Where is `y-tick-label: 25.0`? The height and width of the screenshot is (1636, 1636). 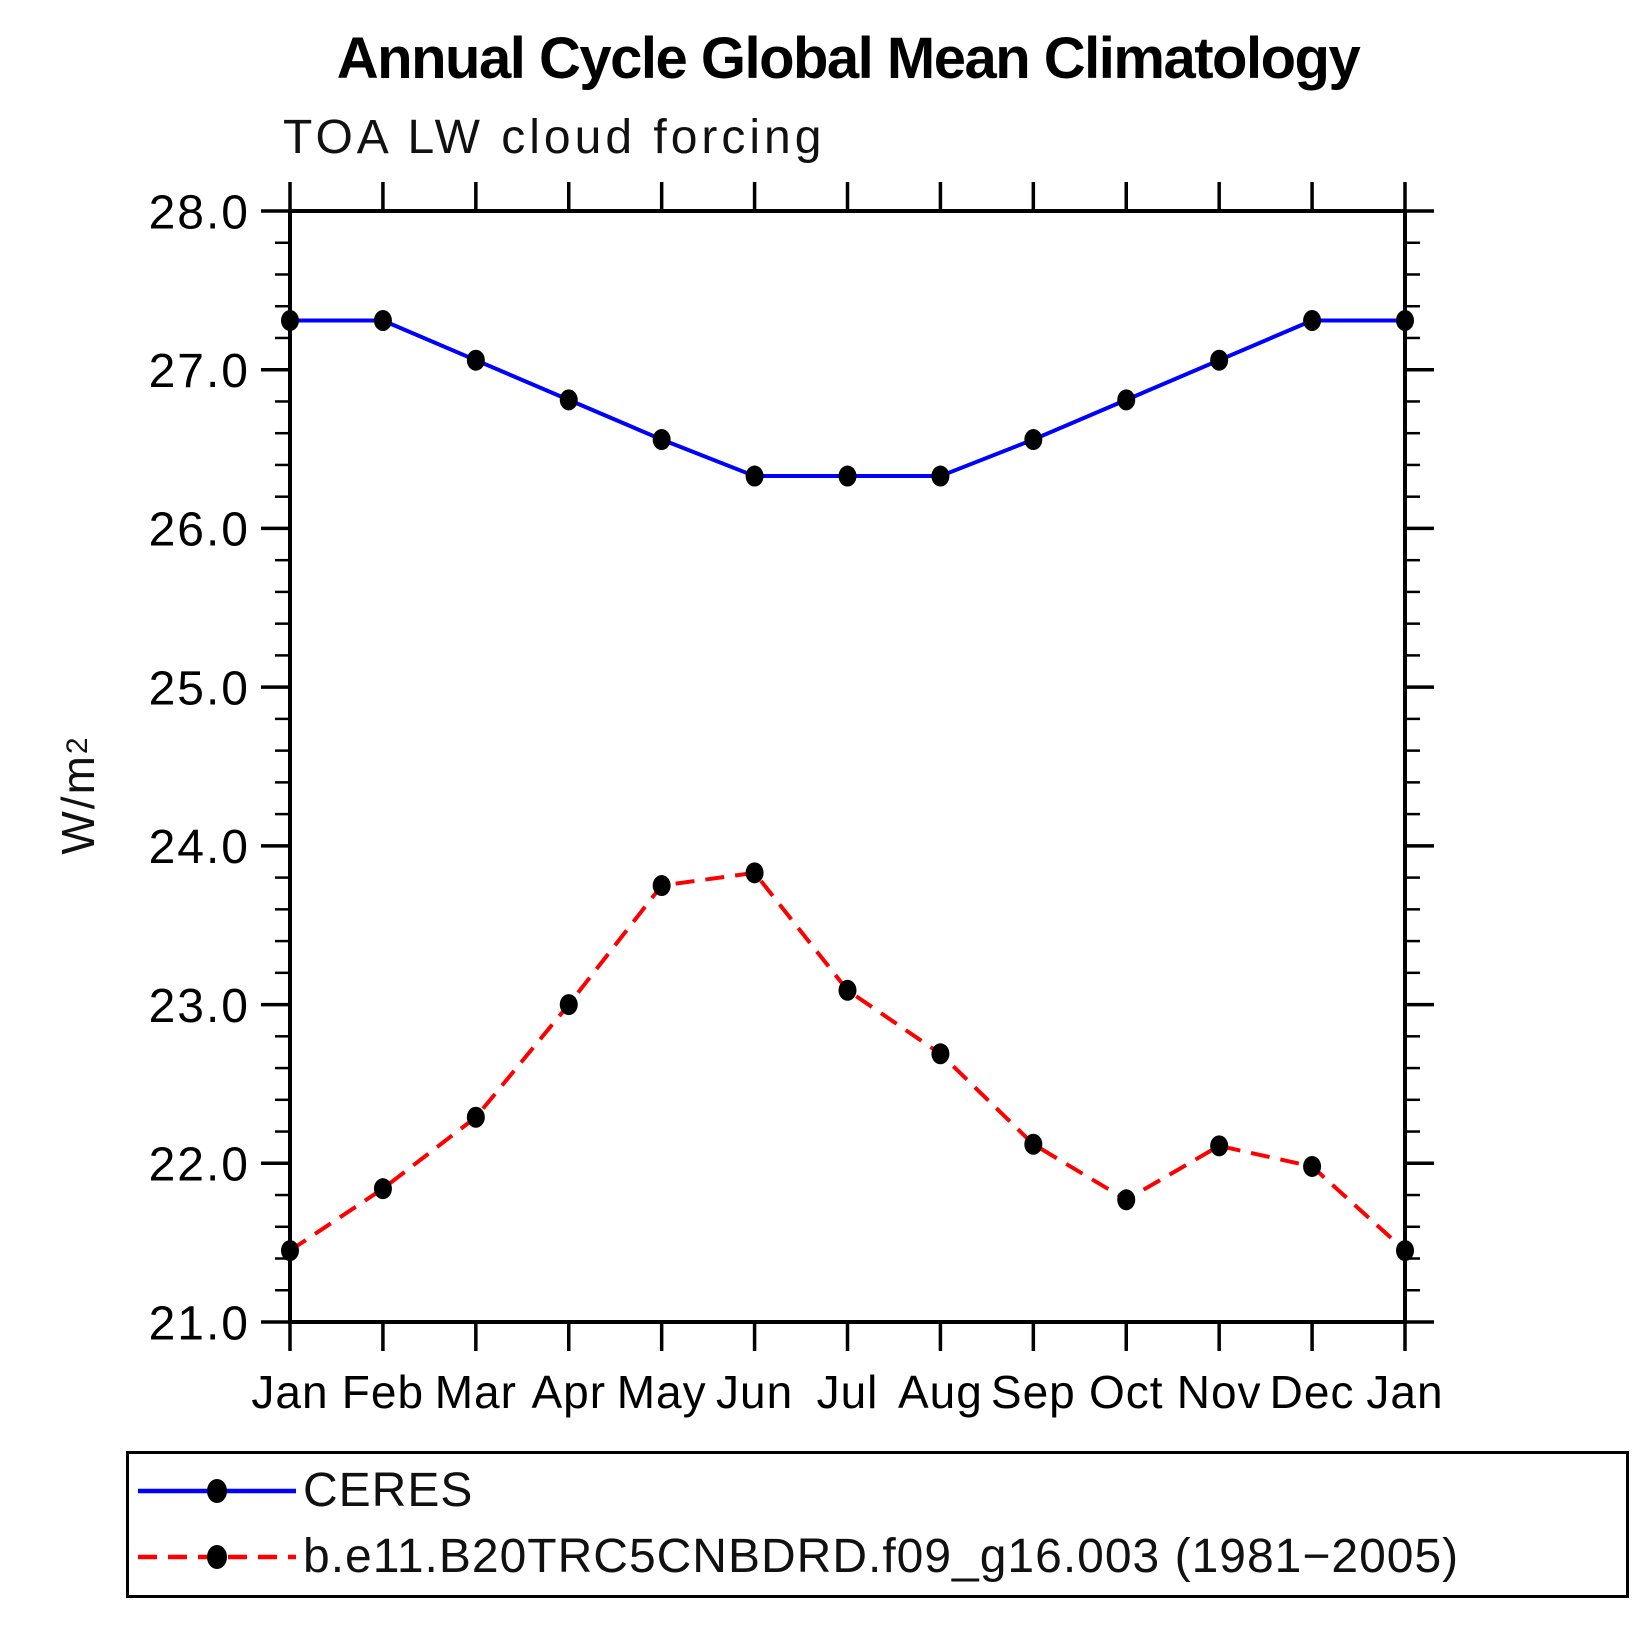
y-tick-label: 25.0 is located at coordinates (199, 688).